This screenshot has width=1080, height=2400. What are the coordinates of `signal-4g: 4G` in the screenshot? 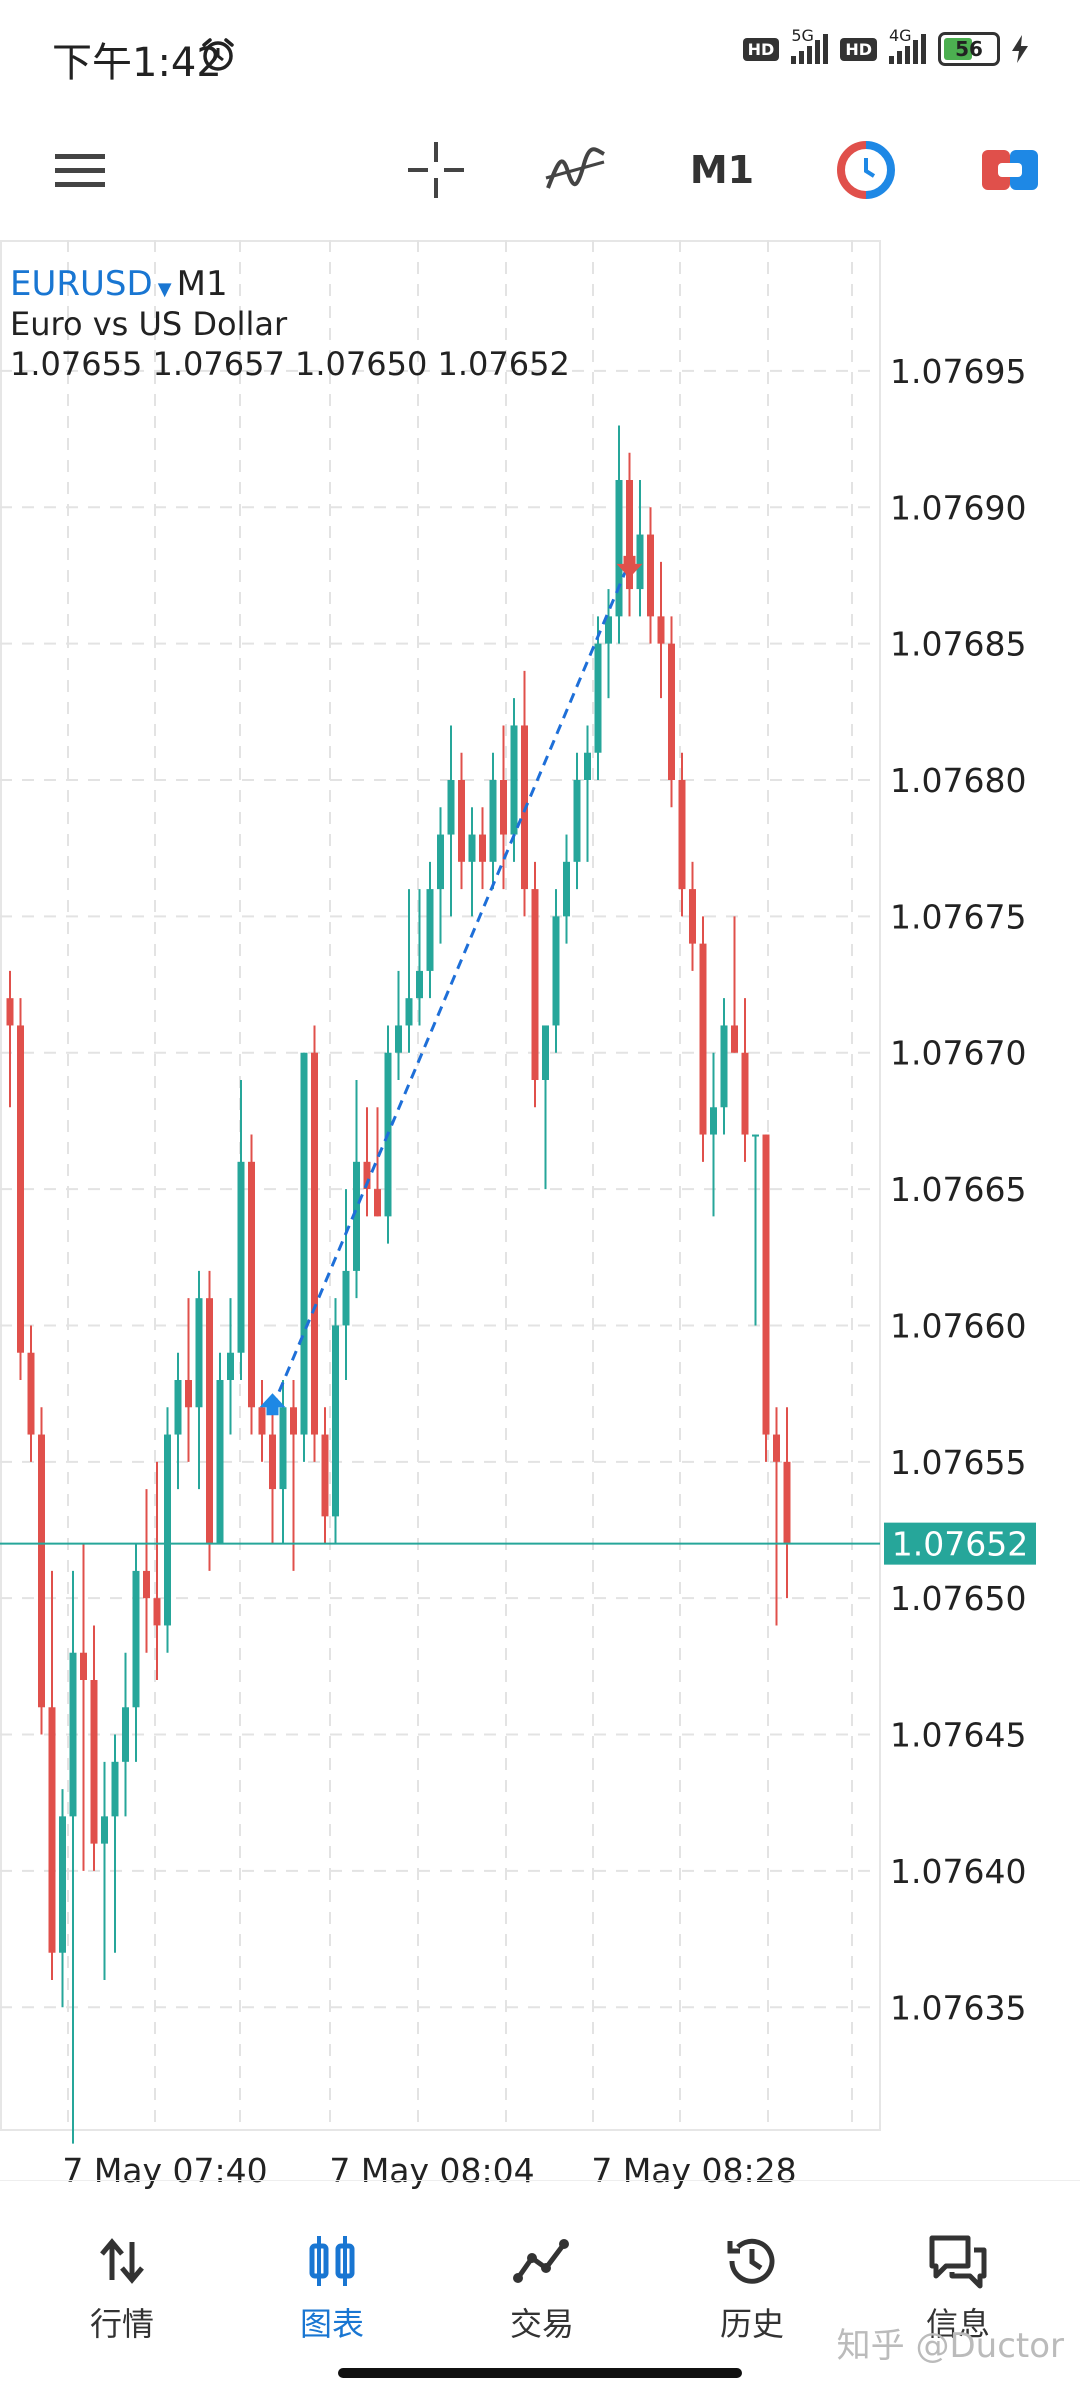 It's located at (907, 45).